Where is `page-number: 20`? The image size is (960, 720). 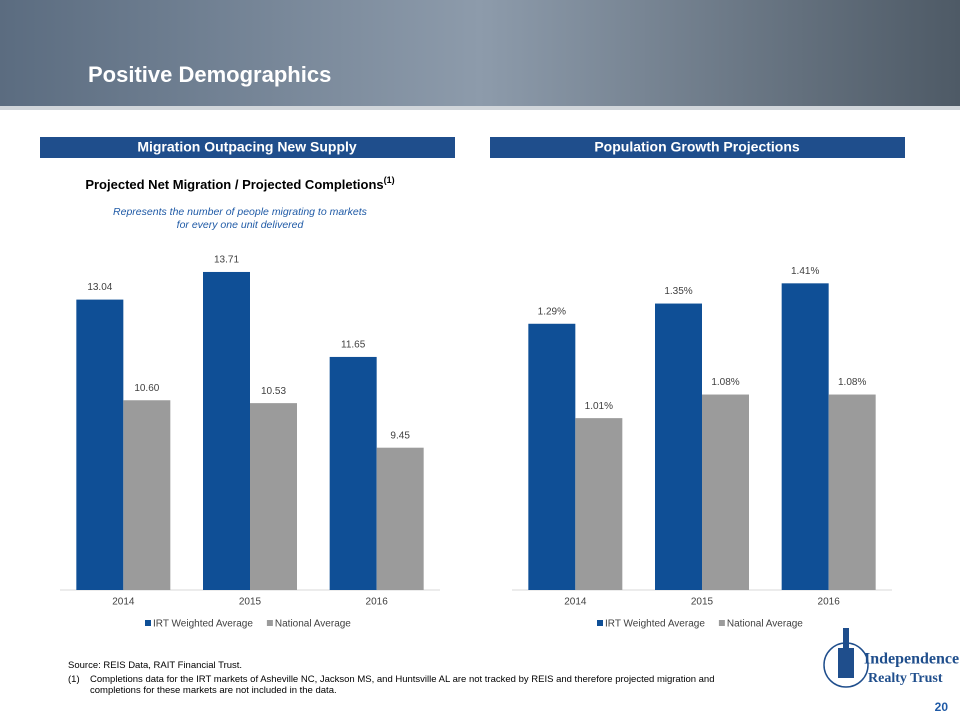 page-number: 20 is located at coordinates (942, 707).